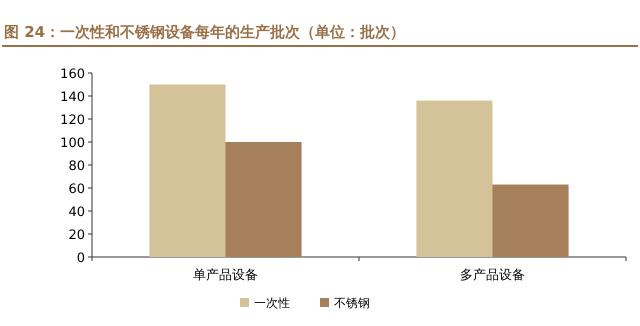 Image resolution: width=640 pixels, height=326 pixels. Describe the element at coordinates (76, 212) in the screenshot. I see `y-tick-label: 40` at that location.